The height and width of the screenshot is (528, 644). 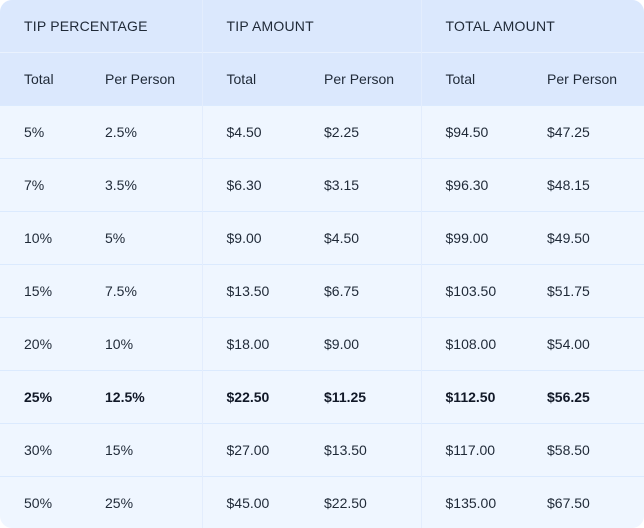 I want to click on table-cell: $6.30, so click(x=251, y=184).